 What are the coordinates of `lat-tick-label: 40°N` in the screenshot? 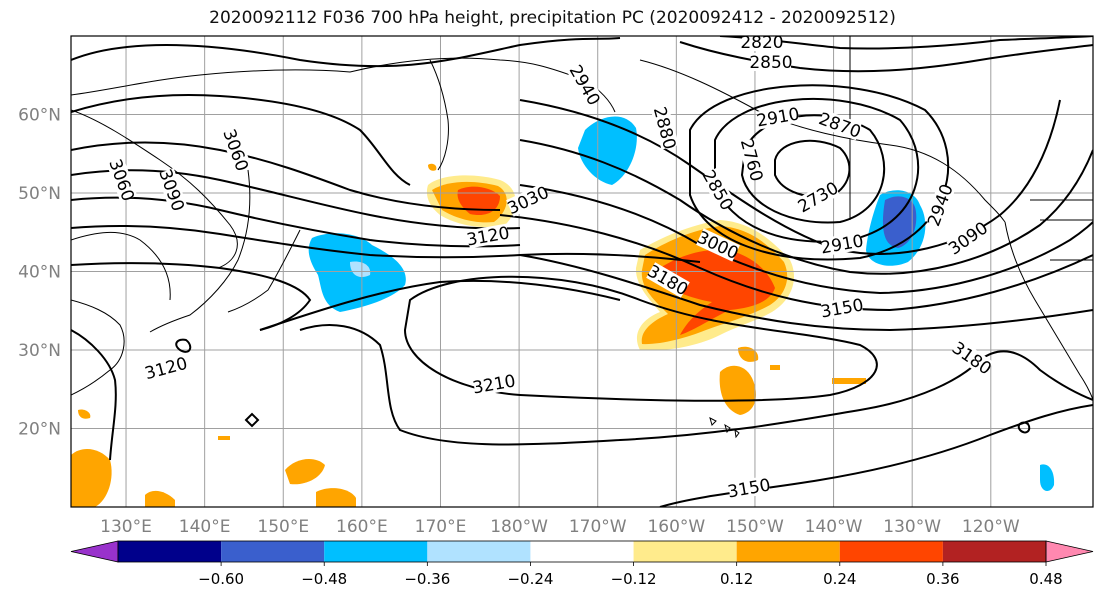 It's located at (39, 273).